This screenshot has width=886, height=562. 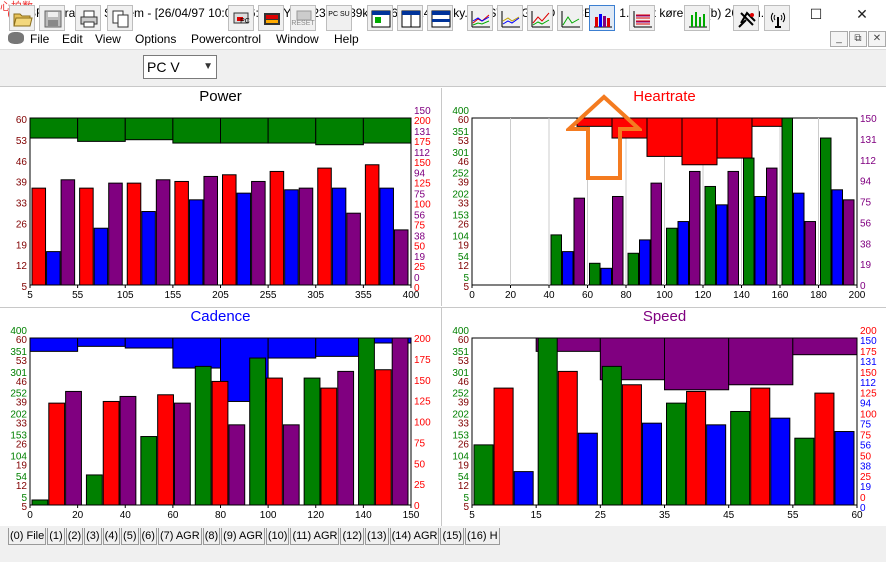 I want to click on pc-setup-button: PC SU, so click(x=339, y=18).